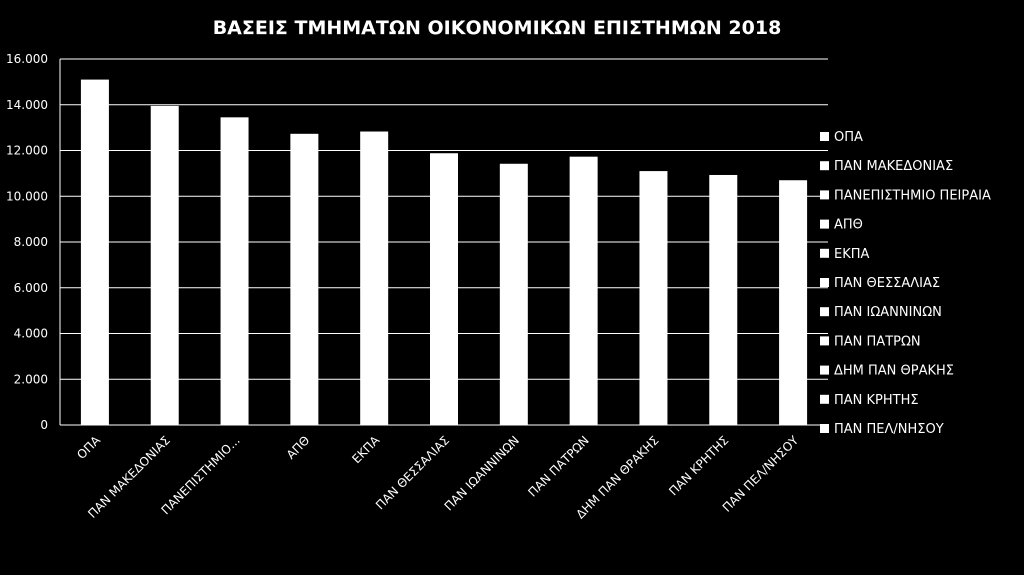  What do you see at coordinates (558, 466) in the screenshot?
I see `x-category-label: ΠΑΝ ΠΑΤΡΩΝ` at bounding box center [558, 466].